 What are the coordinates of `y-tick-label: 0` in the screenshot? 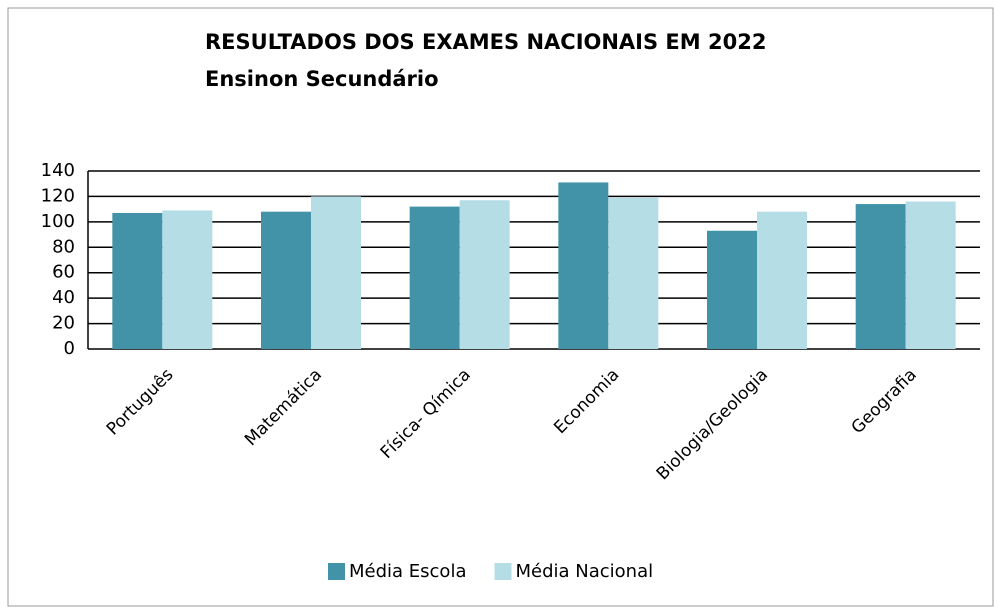 It's located at (69, 348).